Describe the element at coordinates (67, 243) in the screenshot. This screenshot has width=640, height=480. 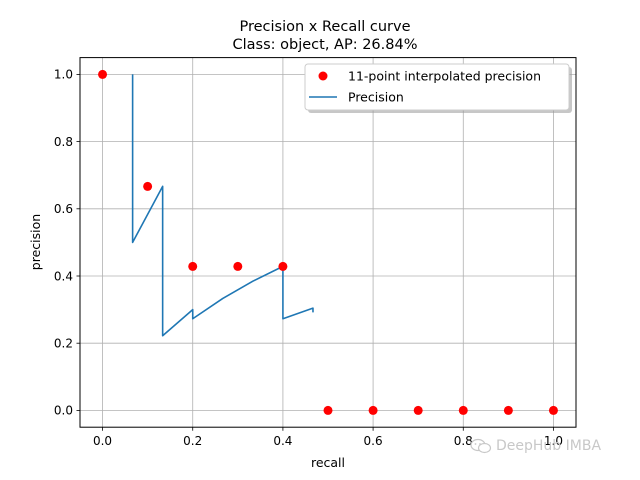
I see `y-axis: 0.0 0.2 0.4 0.6 0.8 1.0` at that location.